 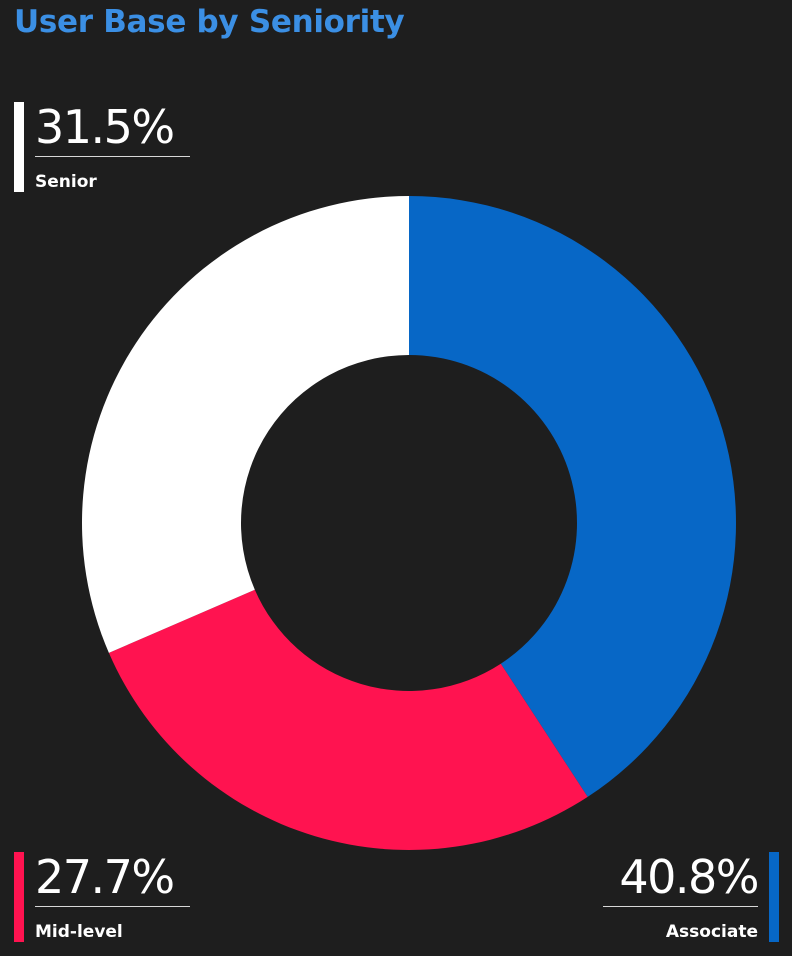 I want to click on associate-rule, so click(x=680, y=906).